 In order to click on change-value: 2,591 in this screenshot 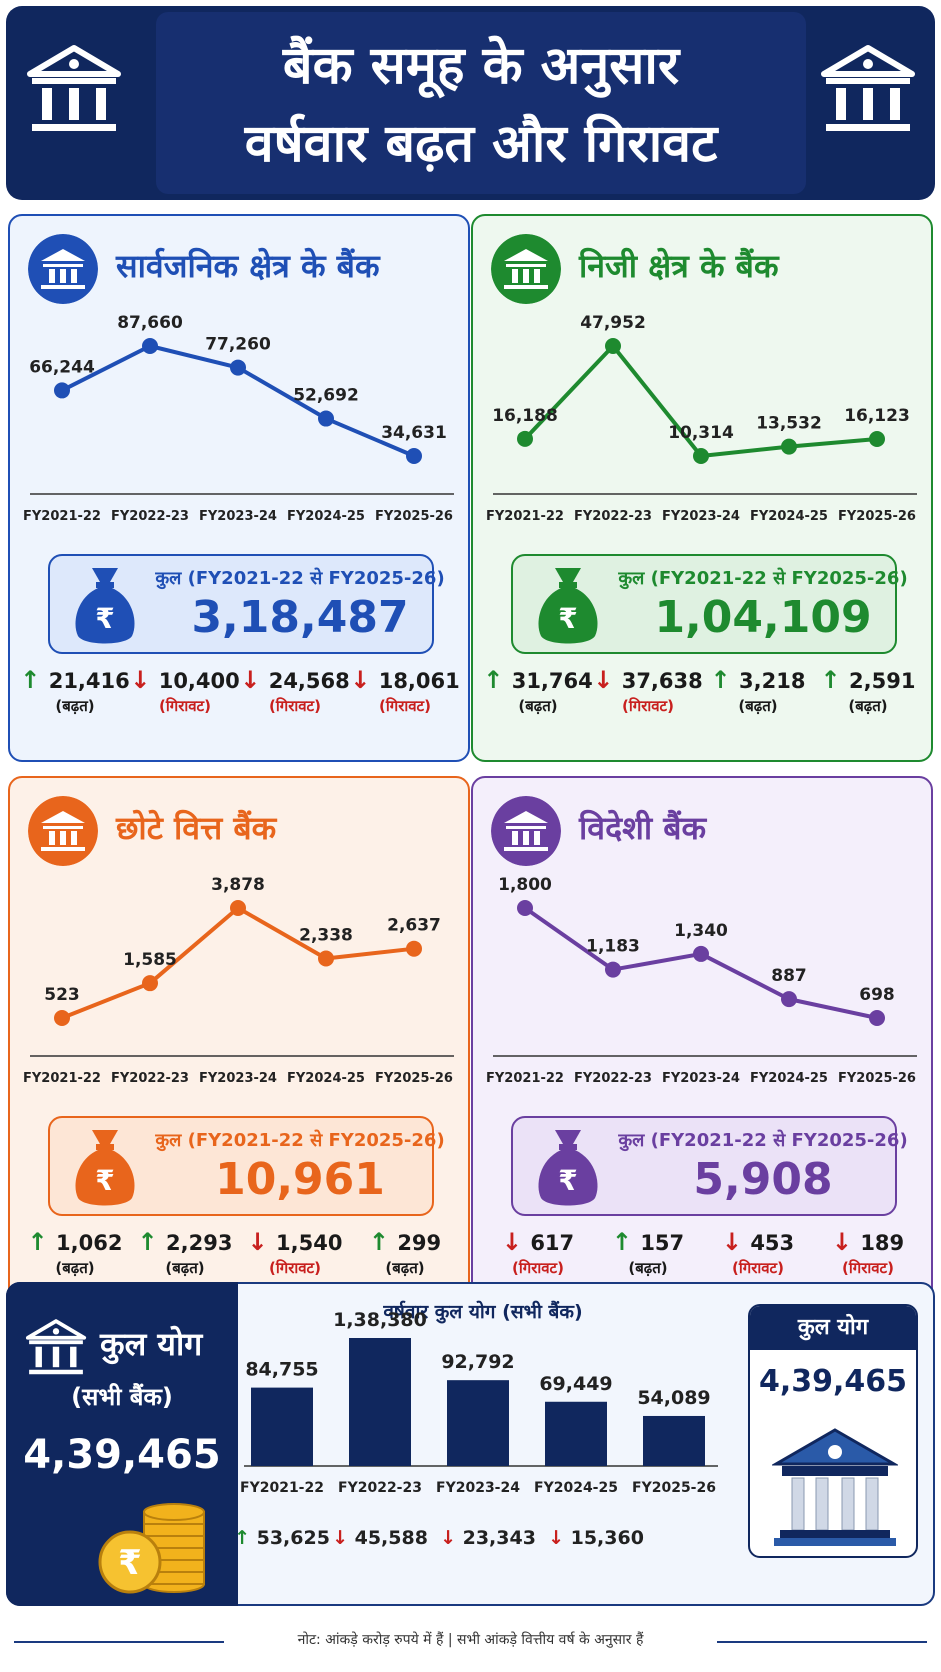, I will do `click(882, 681)`.